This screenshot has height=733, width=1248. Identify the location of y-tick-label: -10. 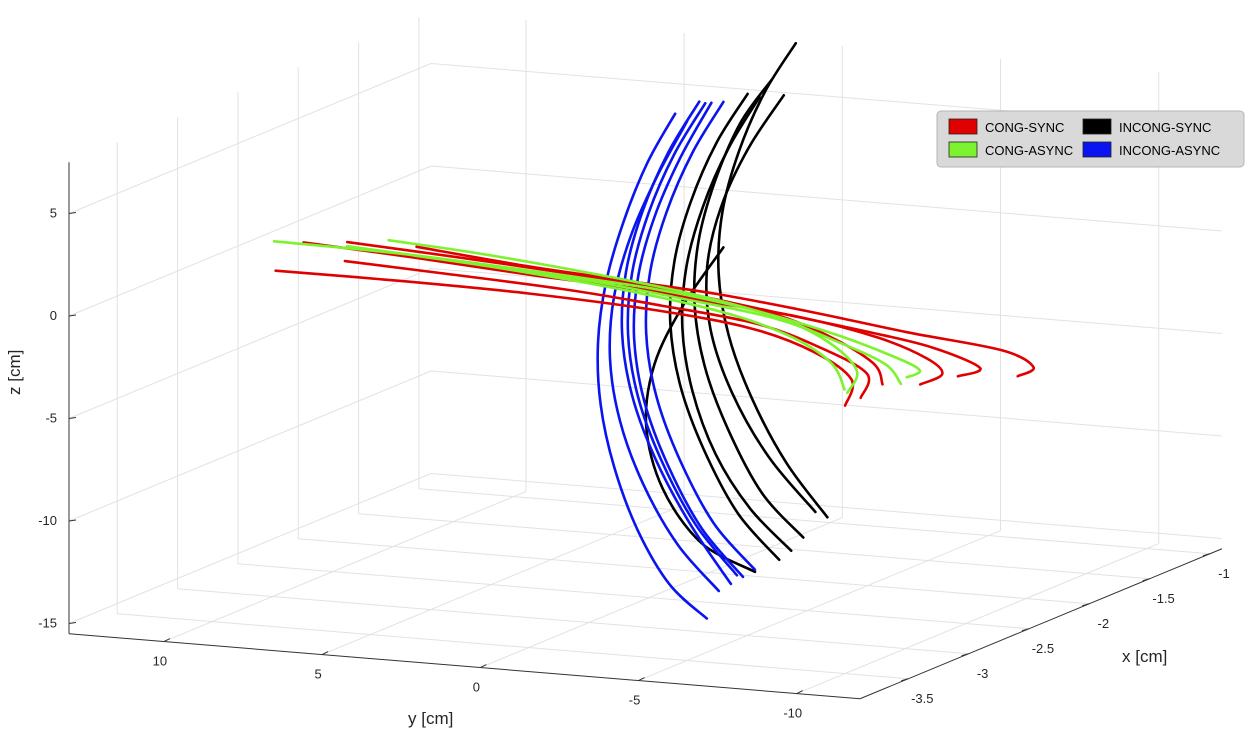
(792, 713).